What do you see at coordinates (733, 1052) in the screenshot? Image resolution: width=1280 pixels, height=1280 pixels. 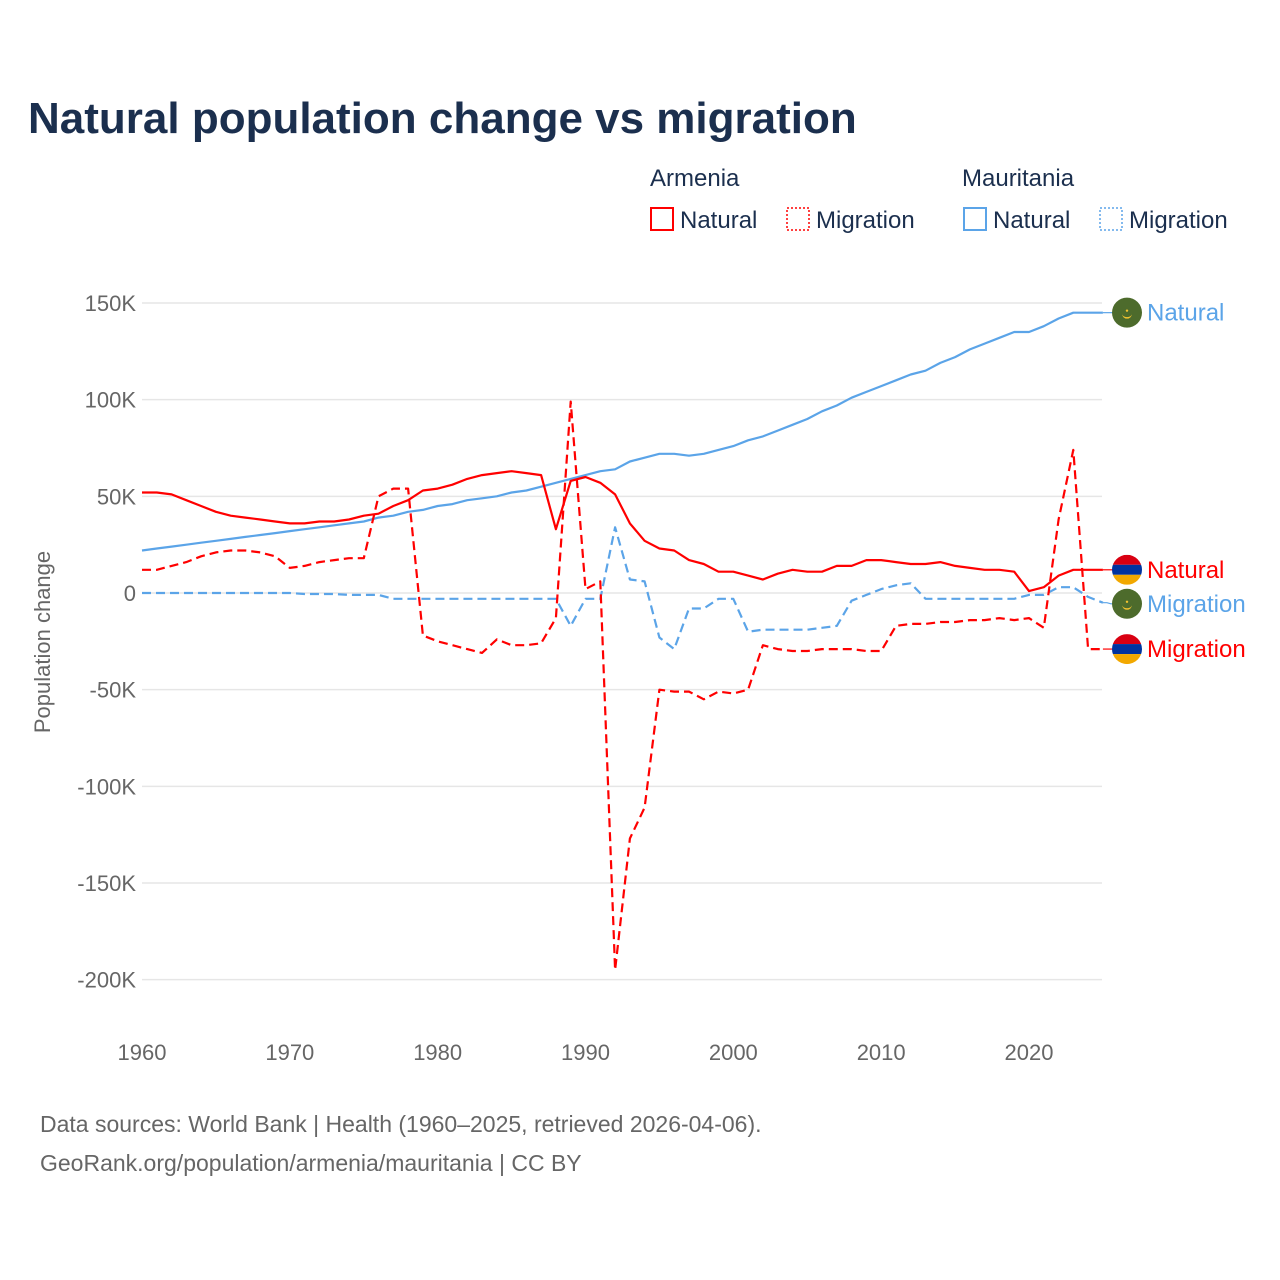 I see `x-tick-label: 2000` at bounding box center [733, 1052].